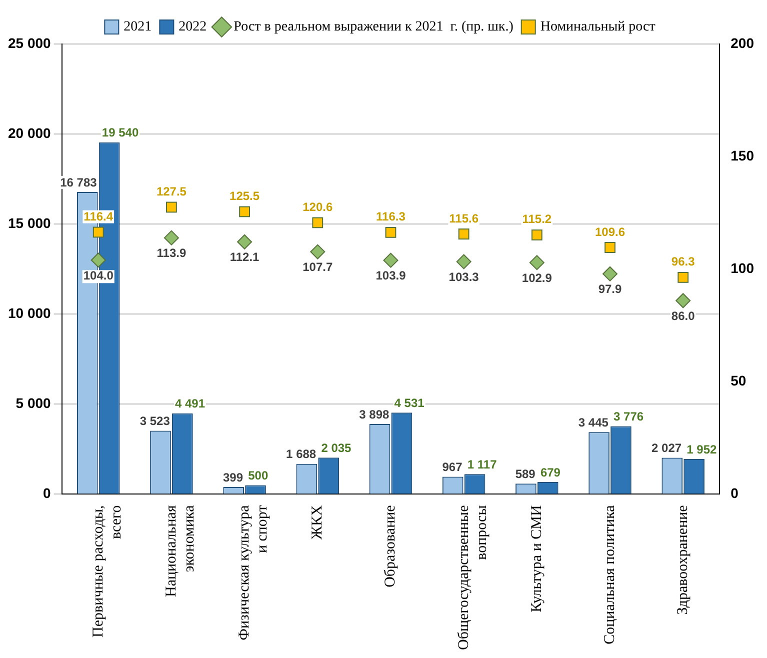  Describe the element at coordinates (537, 219) in the screenshot. I see `data-label: 115.2` at that location.